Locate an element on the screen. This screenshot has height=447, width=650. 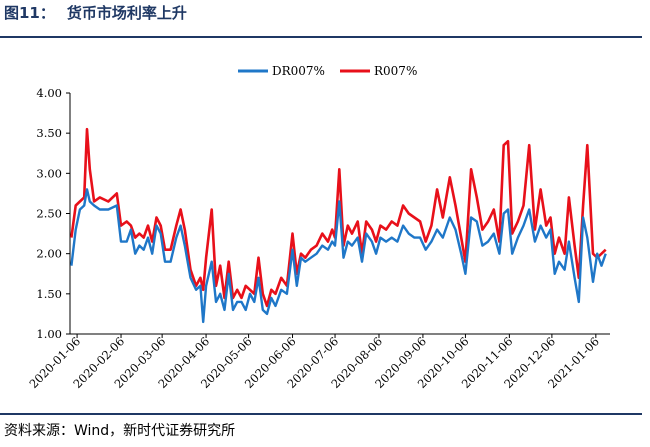
bottom-rule is located at coordinates (321, 414).